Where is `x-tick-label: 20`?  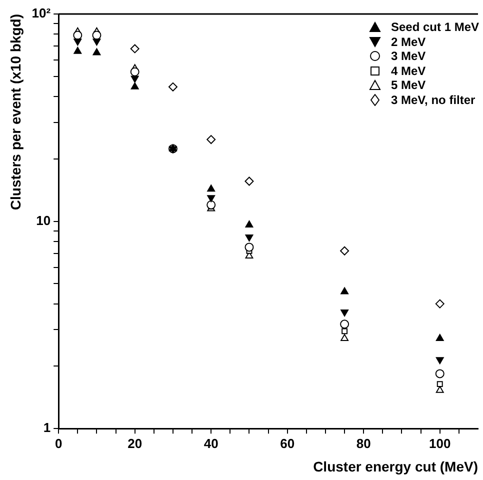
x-tick-label: 20 is located at coordinates (135, 443).